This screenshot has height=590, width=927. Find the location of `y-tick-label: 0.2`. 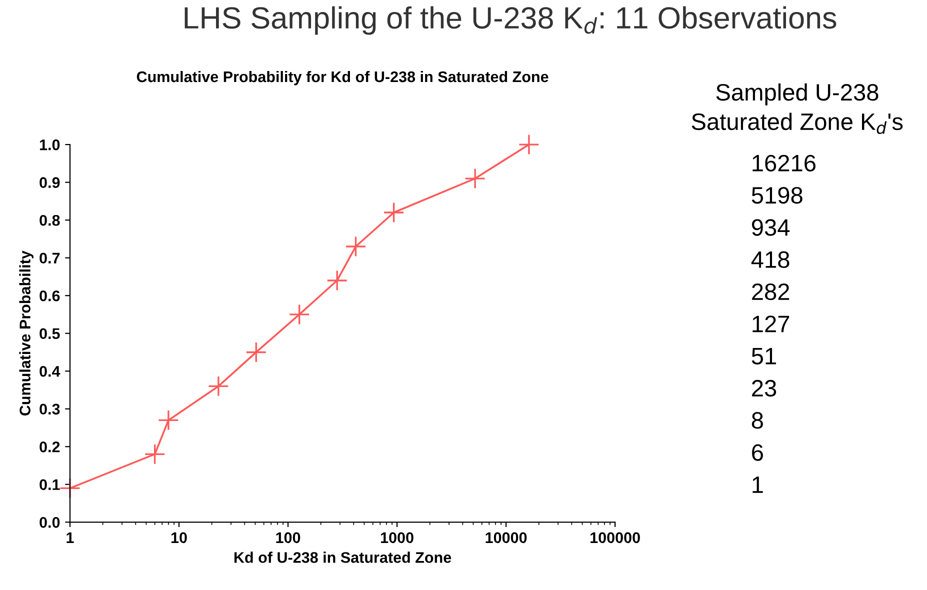

y-tick-label: 0.2 is located at coordinates (50, 447).